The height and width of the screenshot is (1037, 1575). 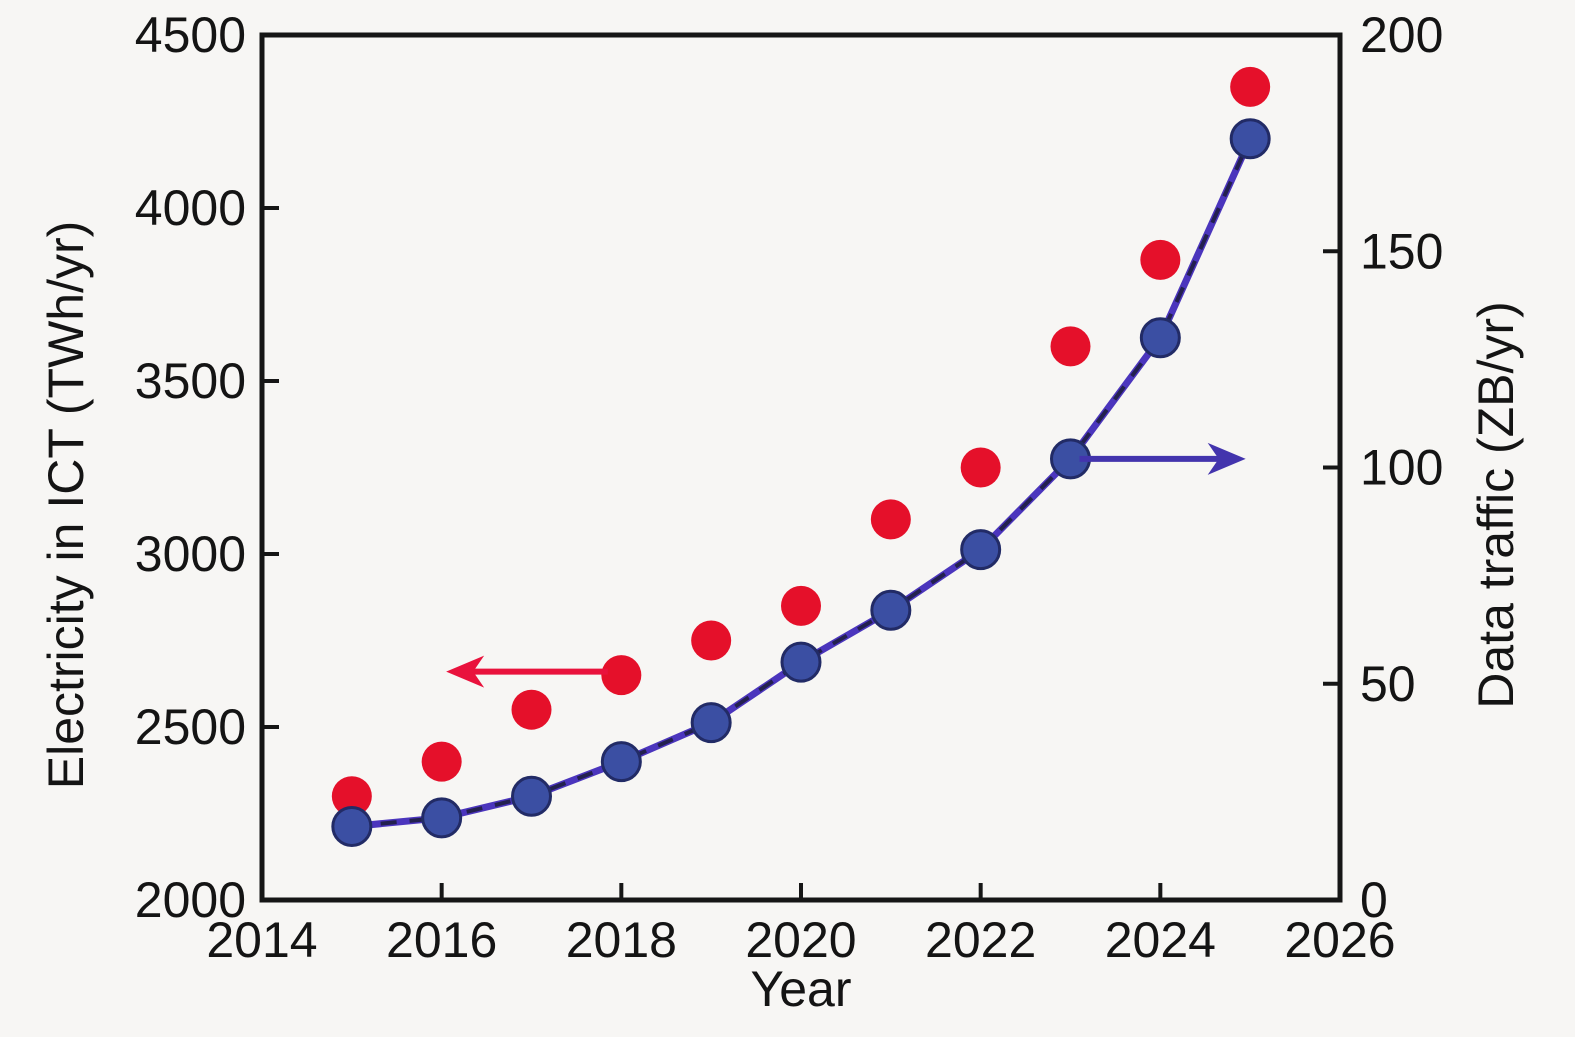 What do you see at coordinates (190, 381) in the screenshot?
I see `left-axis-tick-label: 3500` at bounding box center [190, 381].